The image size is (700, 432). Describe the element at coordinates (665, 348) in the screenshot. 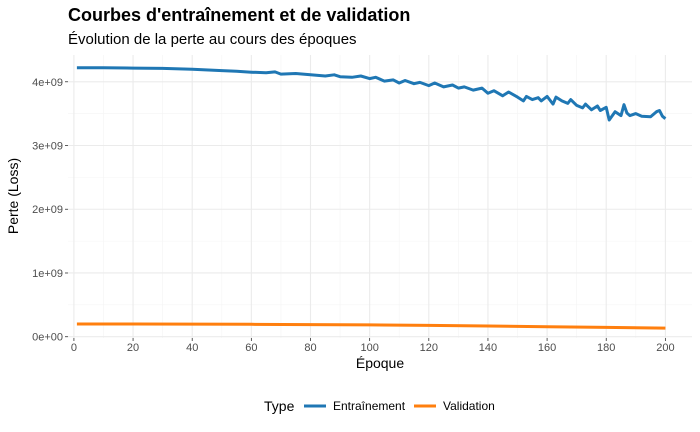

I see `x-tick-label: 200` at that location.